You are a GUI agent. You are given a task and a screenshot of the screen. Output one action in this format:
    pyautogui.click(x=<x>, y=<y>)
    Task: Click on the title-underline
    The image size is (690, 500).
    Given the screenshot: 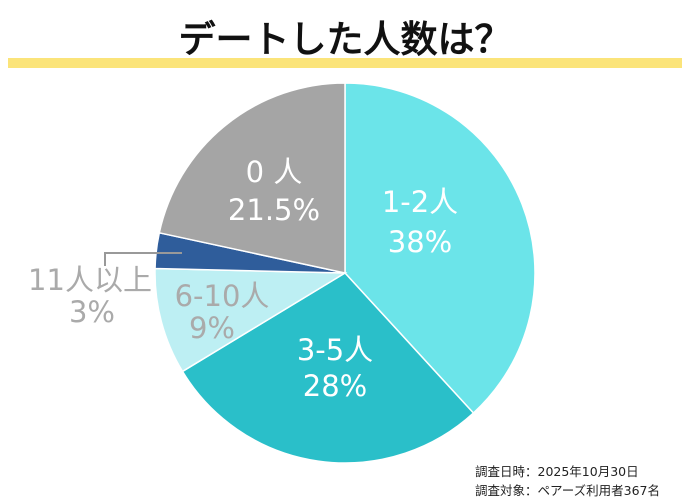 What is the action you would take?
    pyautogui.click(x=345, y=63)
    